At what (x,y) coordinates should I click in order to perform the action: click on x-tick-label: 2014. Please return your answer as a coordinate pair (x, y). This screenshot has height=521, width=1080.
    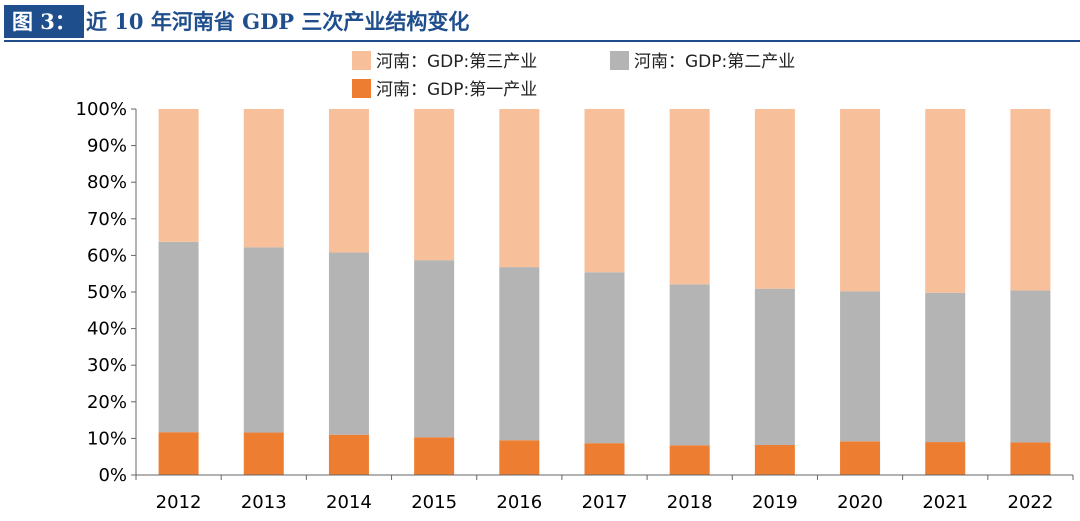
    Looking at the image, I should click on (349, 502).